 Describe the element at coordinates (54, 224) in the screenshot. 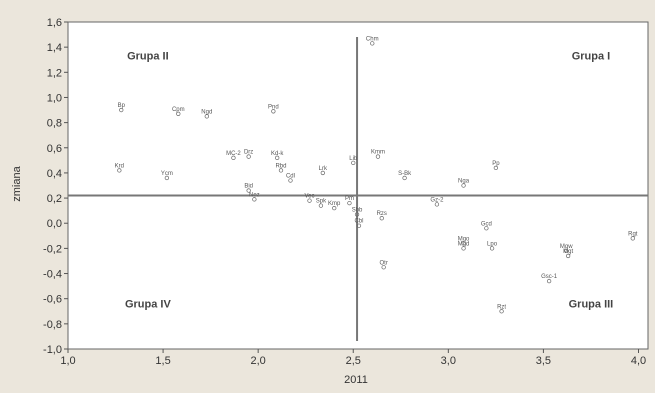

I see `y-tick-label: 0,0` at that location.